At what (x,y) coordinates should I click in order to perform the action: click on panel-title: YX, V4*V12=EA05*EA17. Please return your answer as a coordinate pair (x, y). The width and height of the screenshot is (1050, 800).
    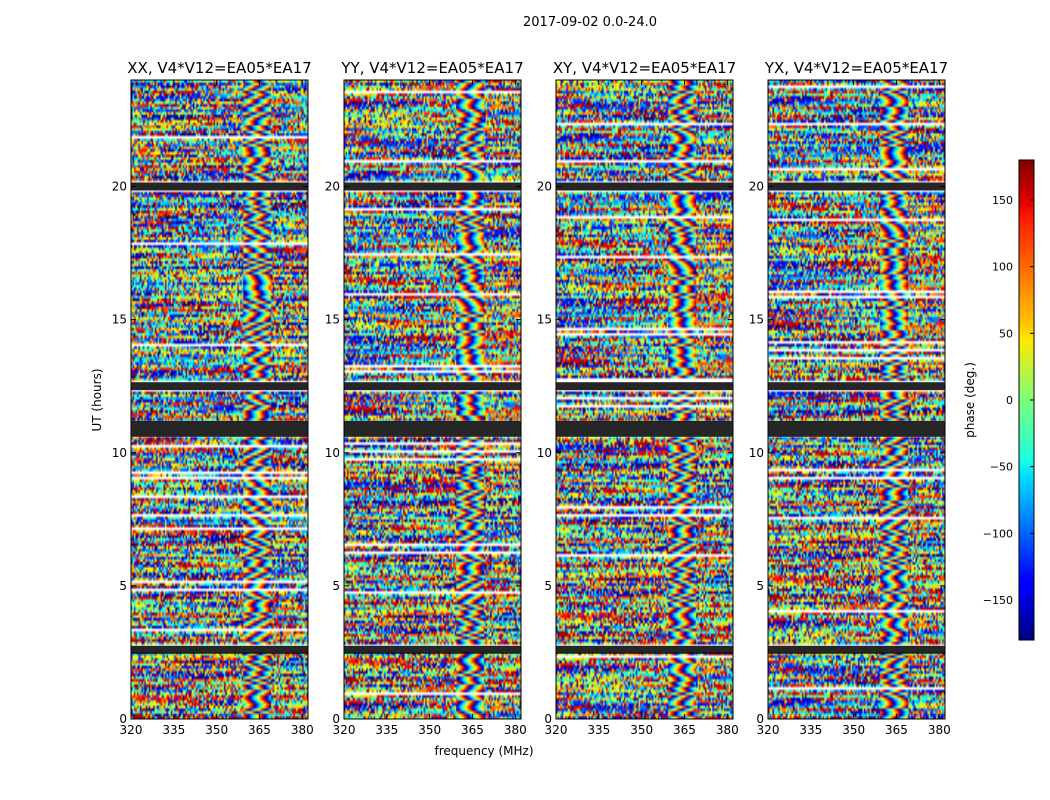
    Looking at the image, I should click on (856, 68).